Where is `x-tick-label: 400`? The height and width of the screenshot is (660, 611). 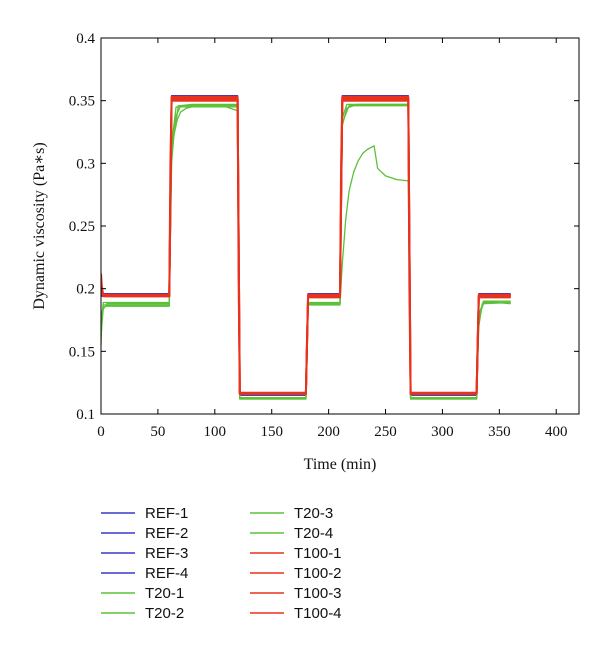
x-tick-label: 400 is located at coordinates (556, 432).